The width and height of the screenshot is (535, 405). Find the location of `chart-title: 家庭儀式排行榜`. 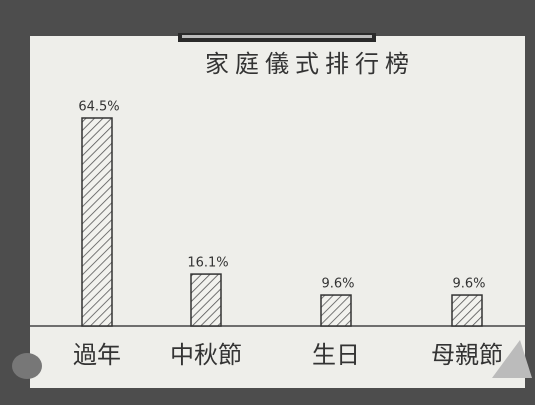

chart-title: 家庭儀式排行榜 is located at coordinates (310, 64).